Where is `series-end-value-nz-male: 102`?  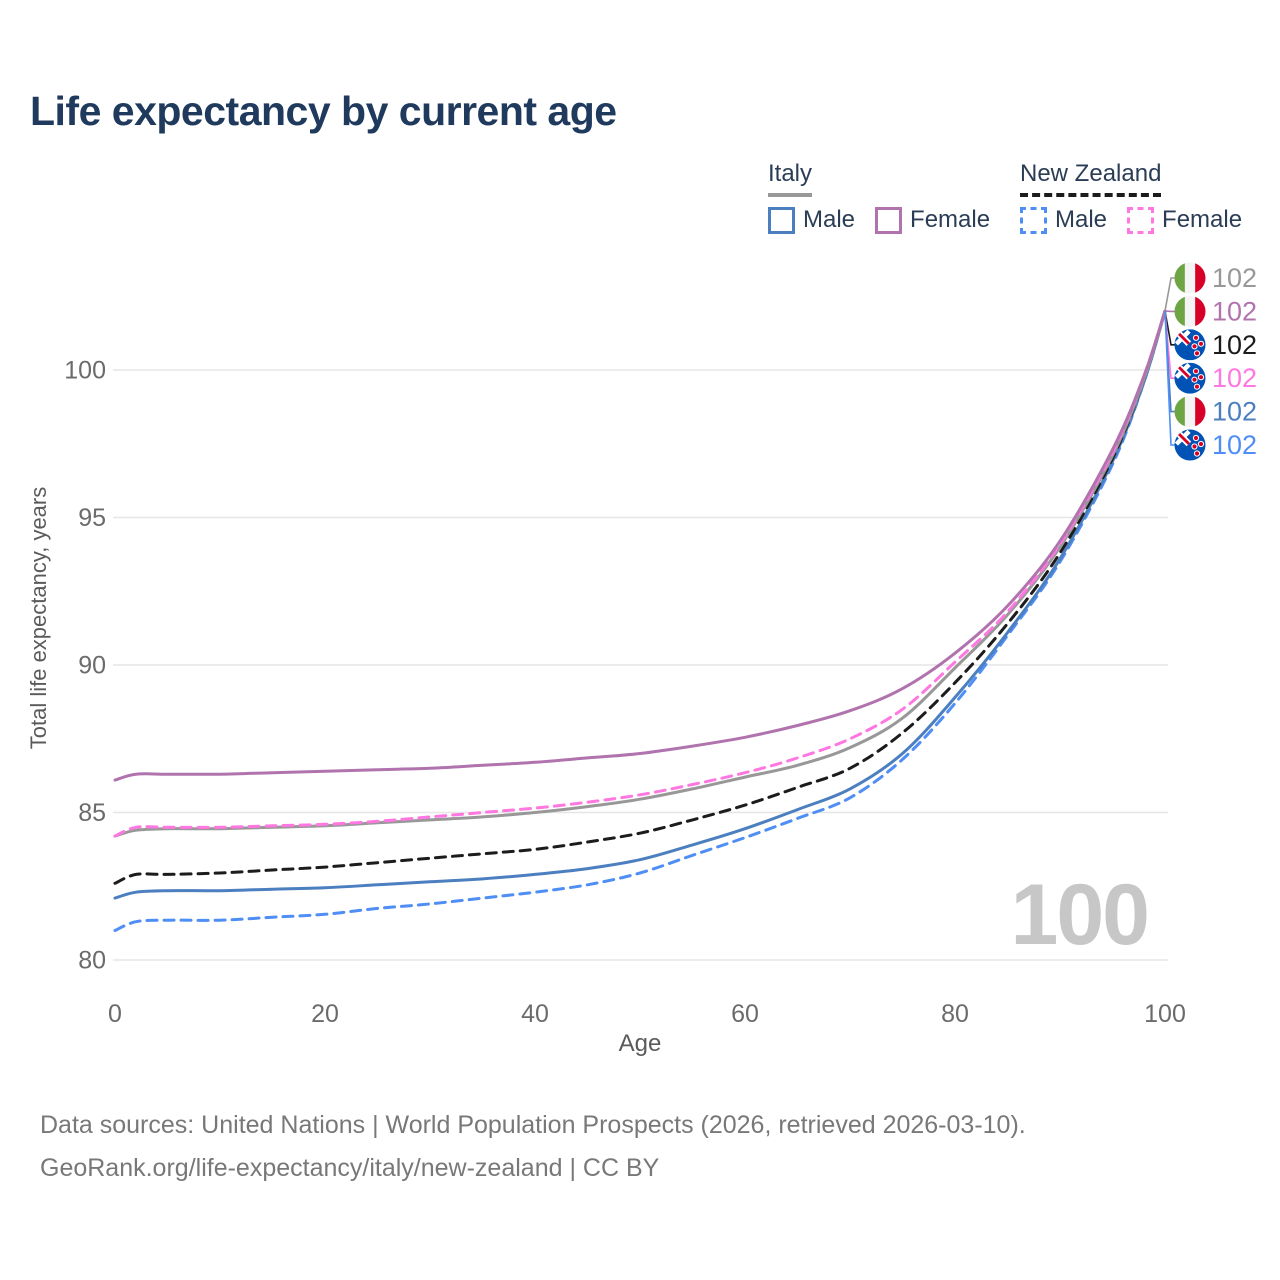 series-end-value-nz-male: 102 is located at coordinates (1234, 445).